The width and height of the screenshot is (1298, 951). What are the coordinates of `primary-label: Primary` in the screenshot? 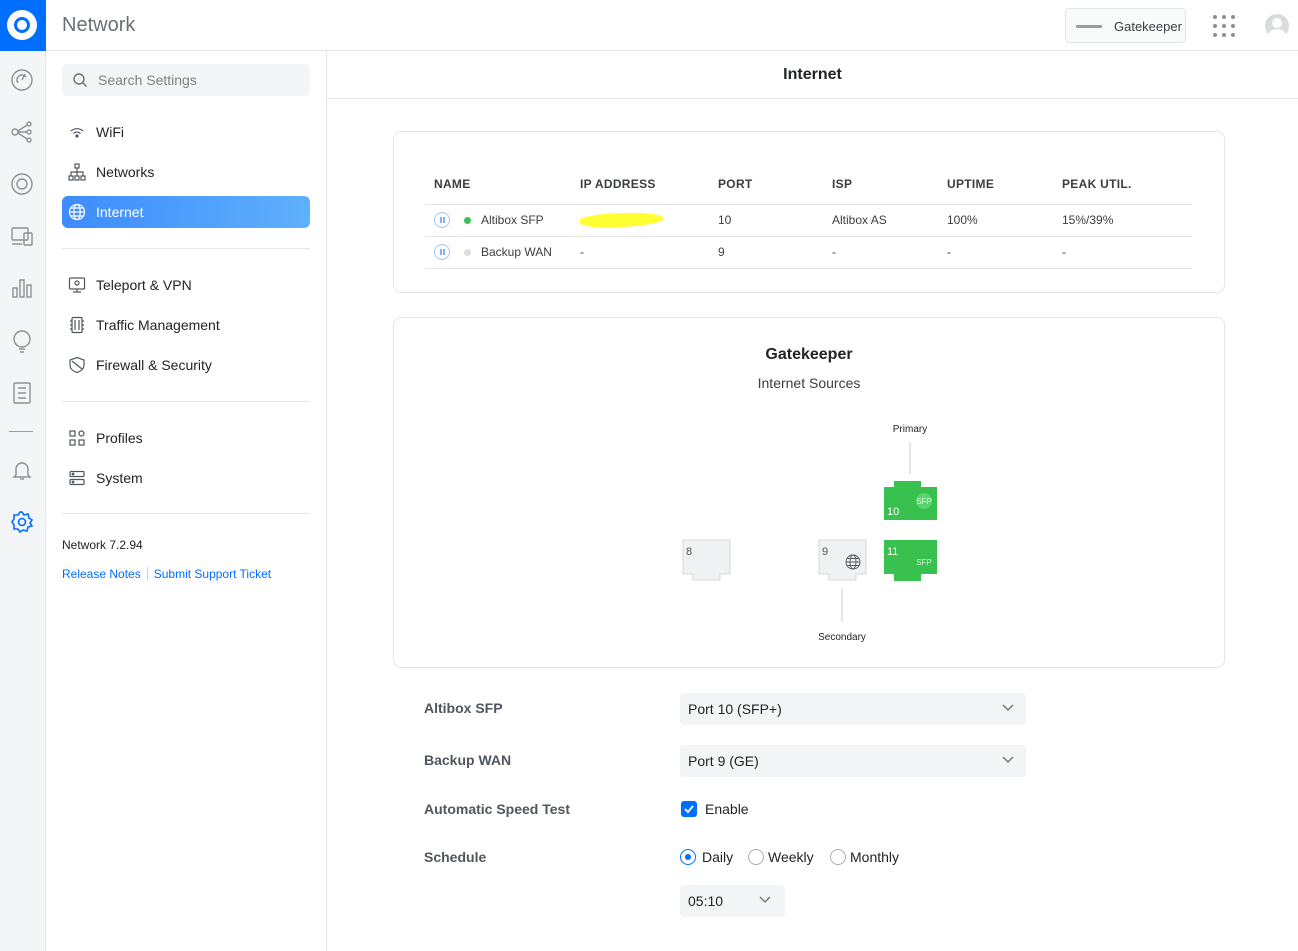 It's located at (910, 429).